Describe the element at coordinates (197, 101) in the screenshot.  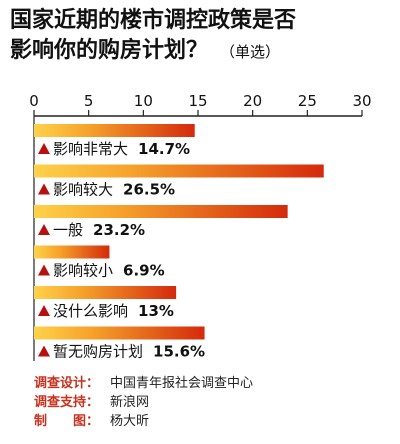
I see `x-tick-label: 15` at that location.